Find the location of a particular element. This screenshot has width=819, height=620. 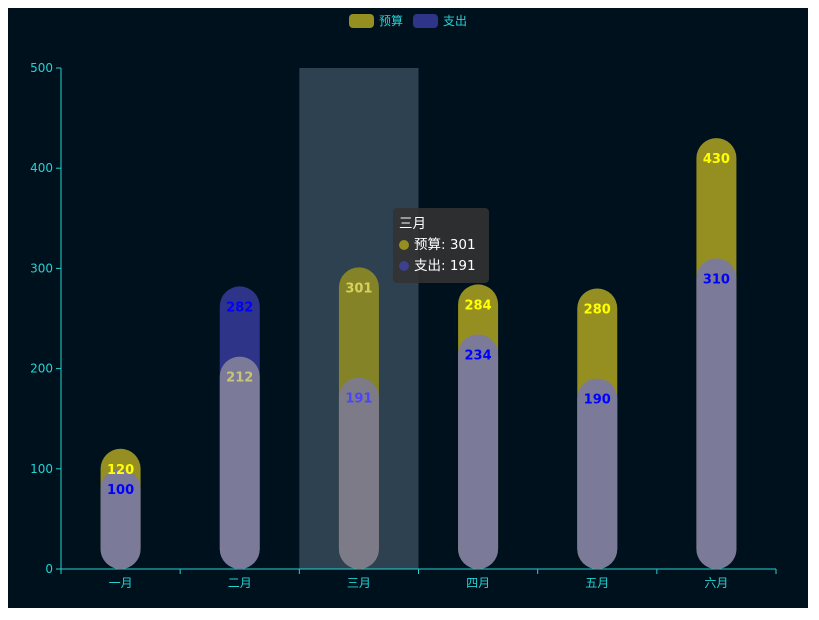

tooltip-row-budget: 预算: 301 is located at coordinates (441, 245).